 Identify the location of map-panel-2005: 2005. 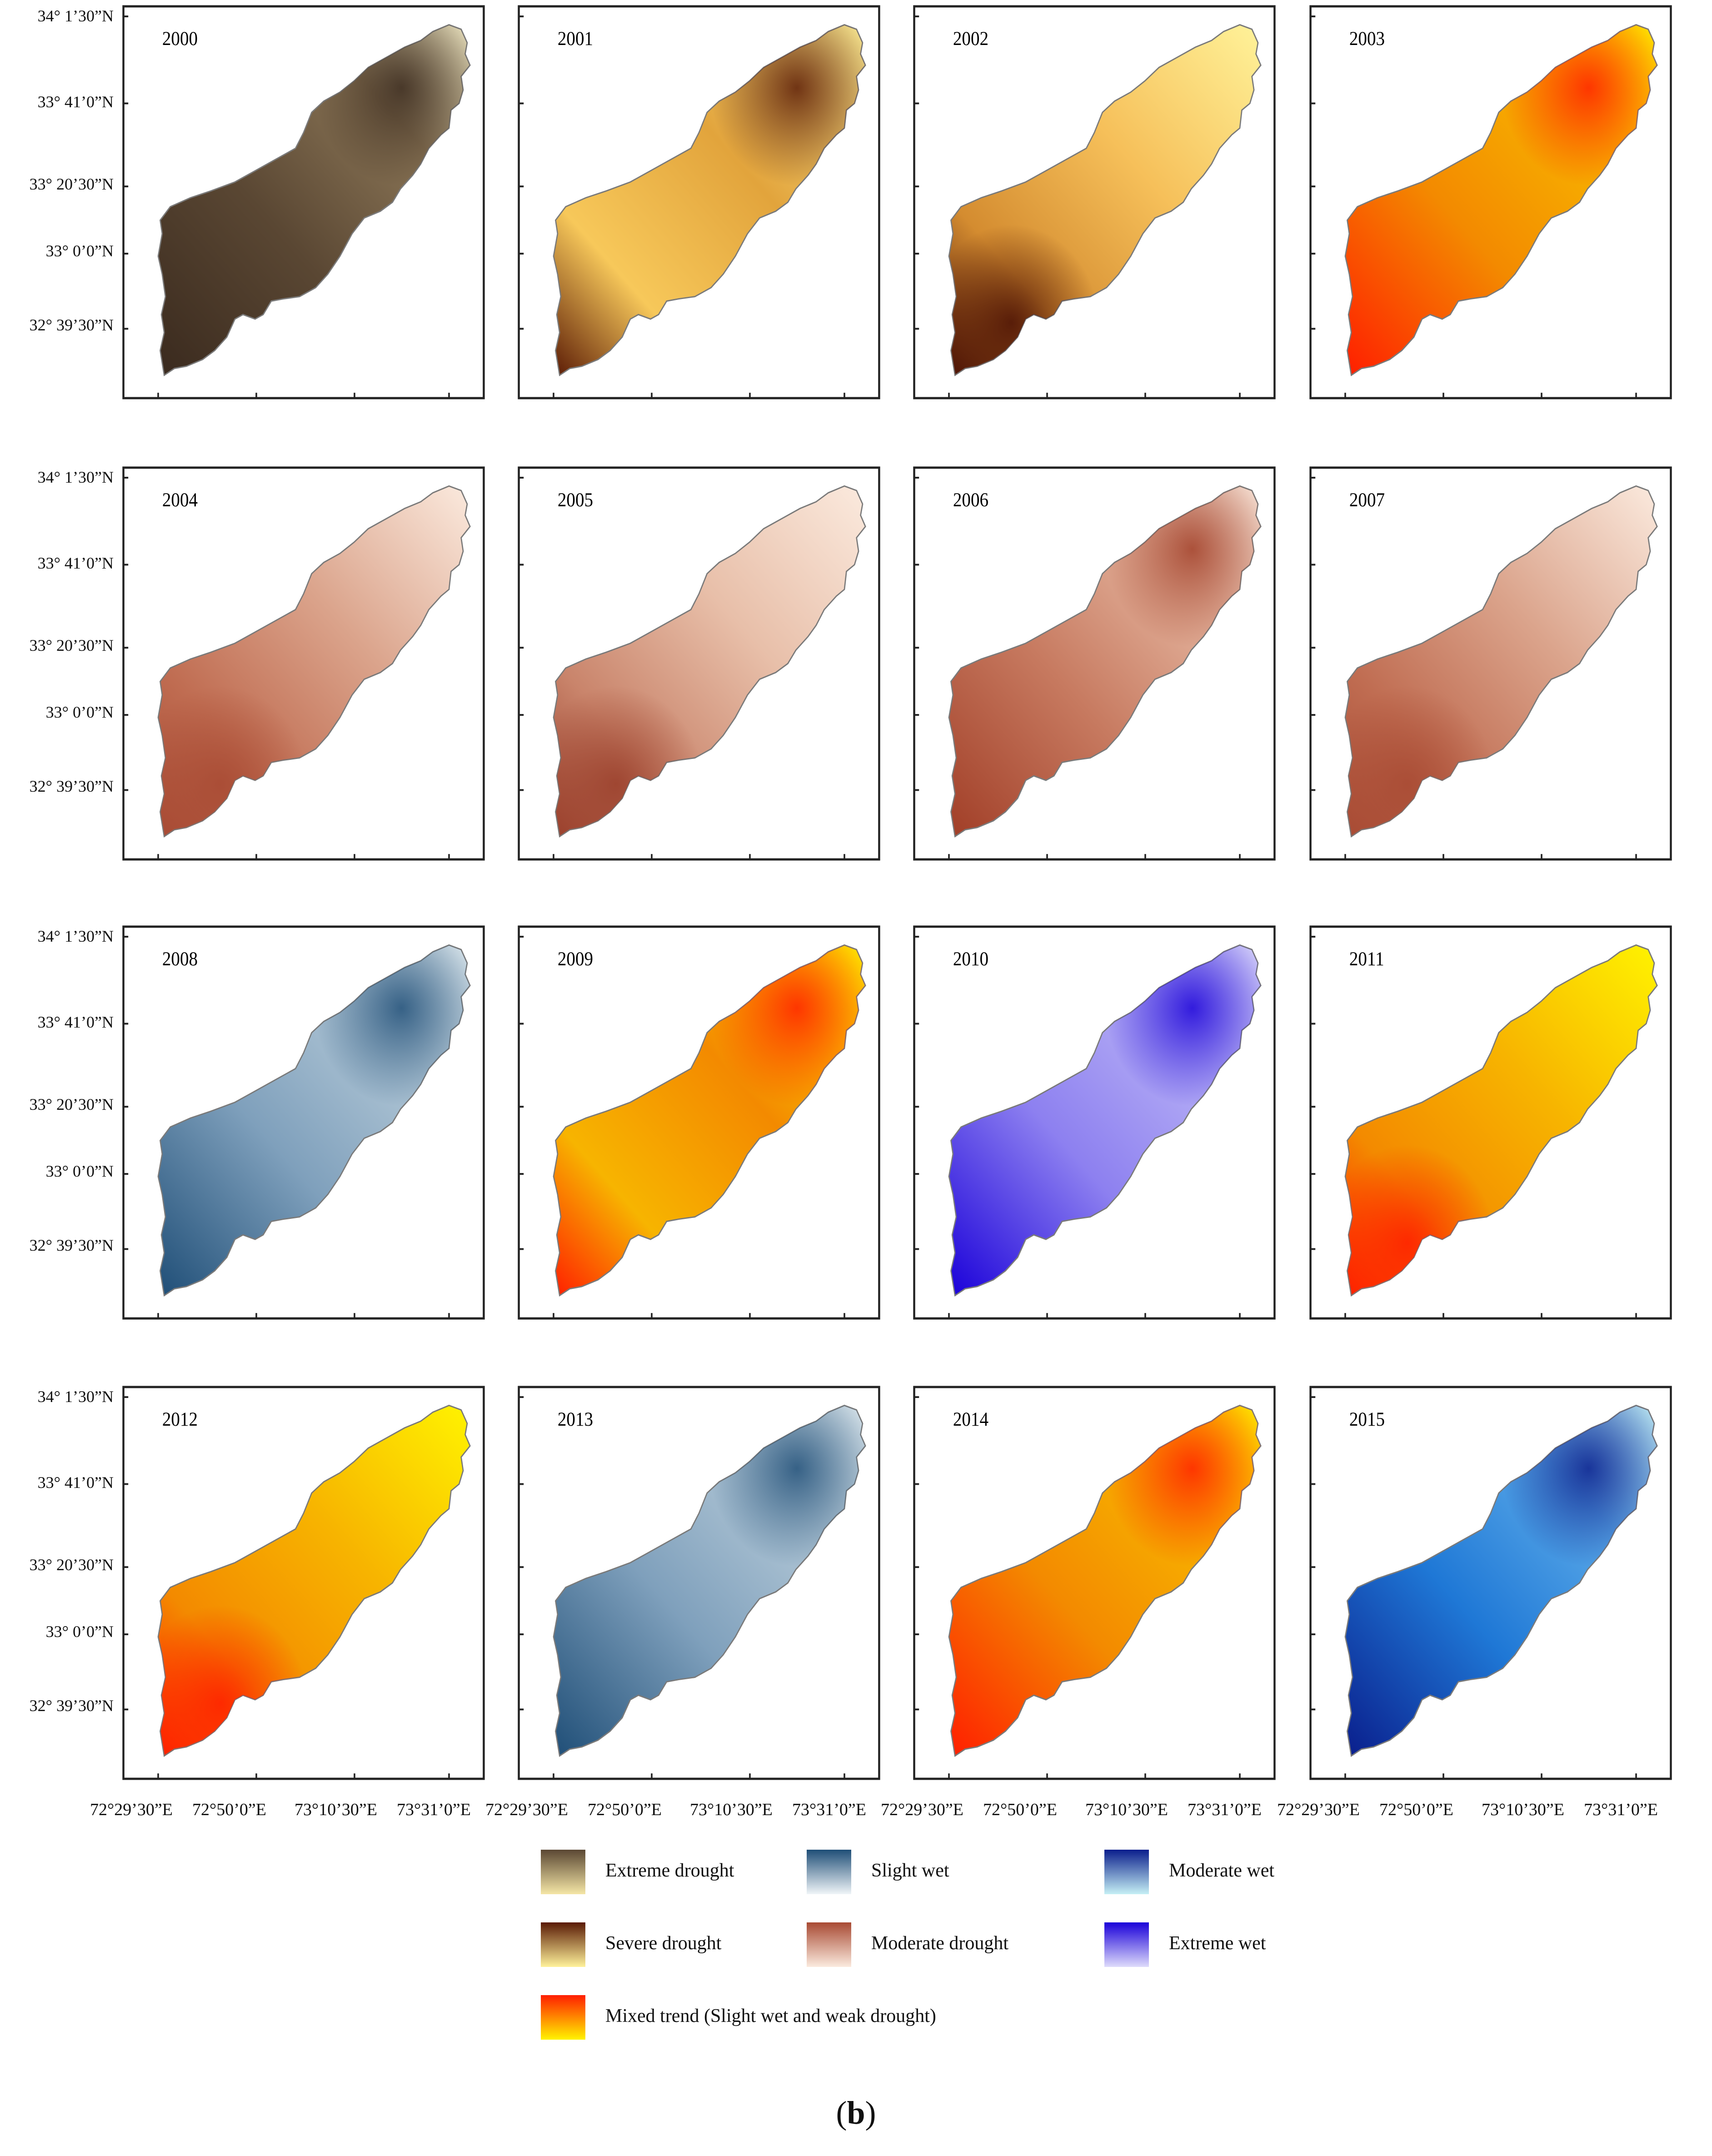
(699, 663).